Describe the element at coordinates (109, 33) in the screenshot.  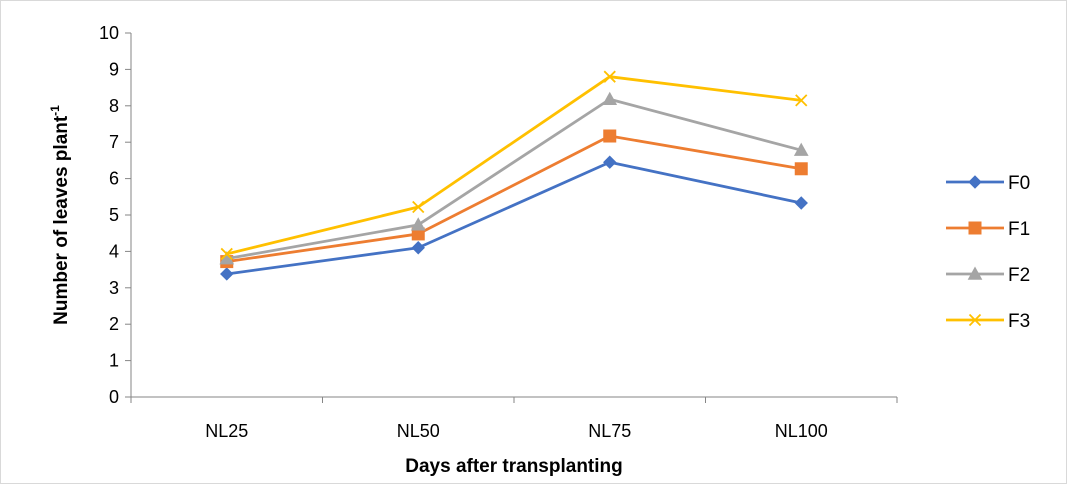
I see `y-tick-label: 10` at that location.